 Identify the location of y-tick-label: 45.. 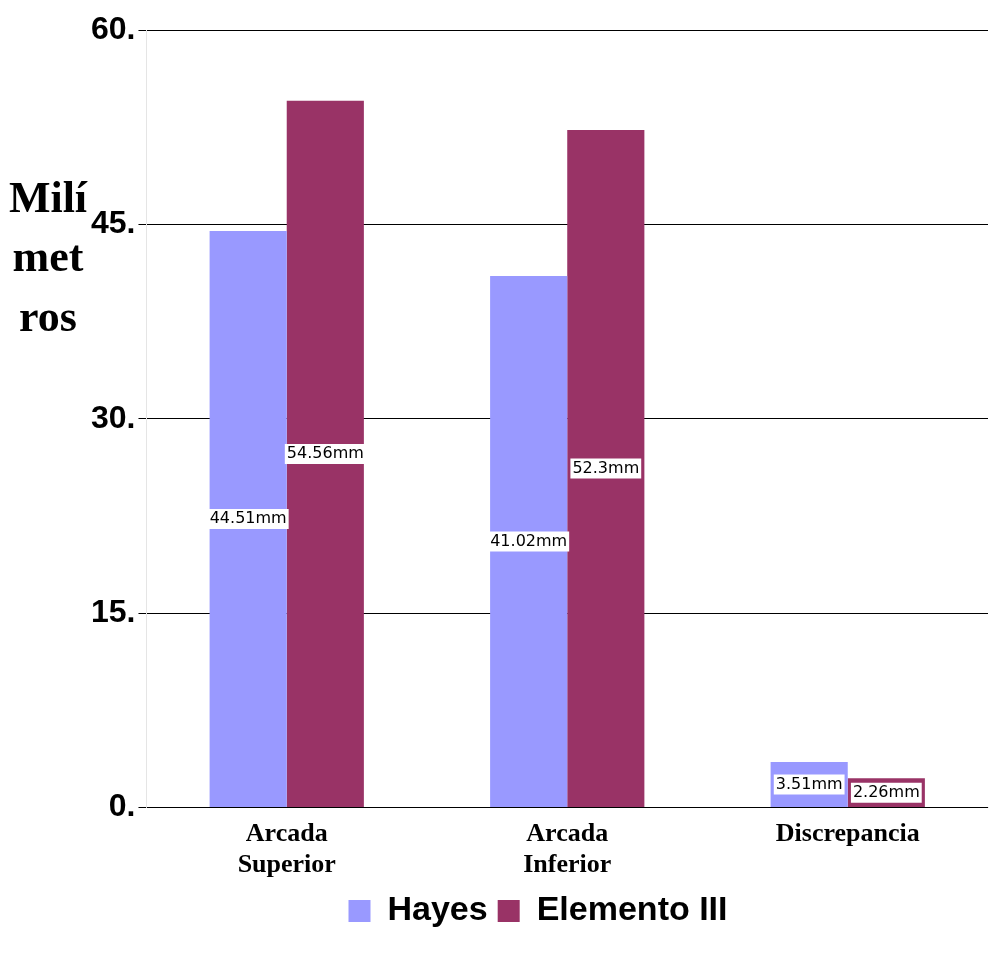
(113, 222).